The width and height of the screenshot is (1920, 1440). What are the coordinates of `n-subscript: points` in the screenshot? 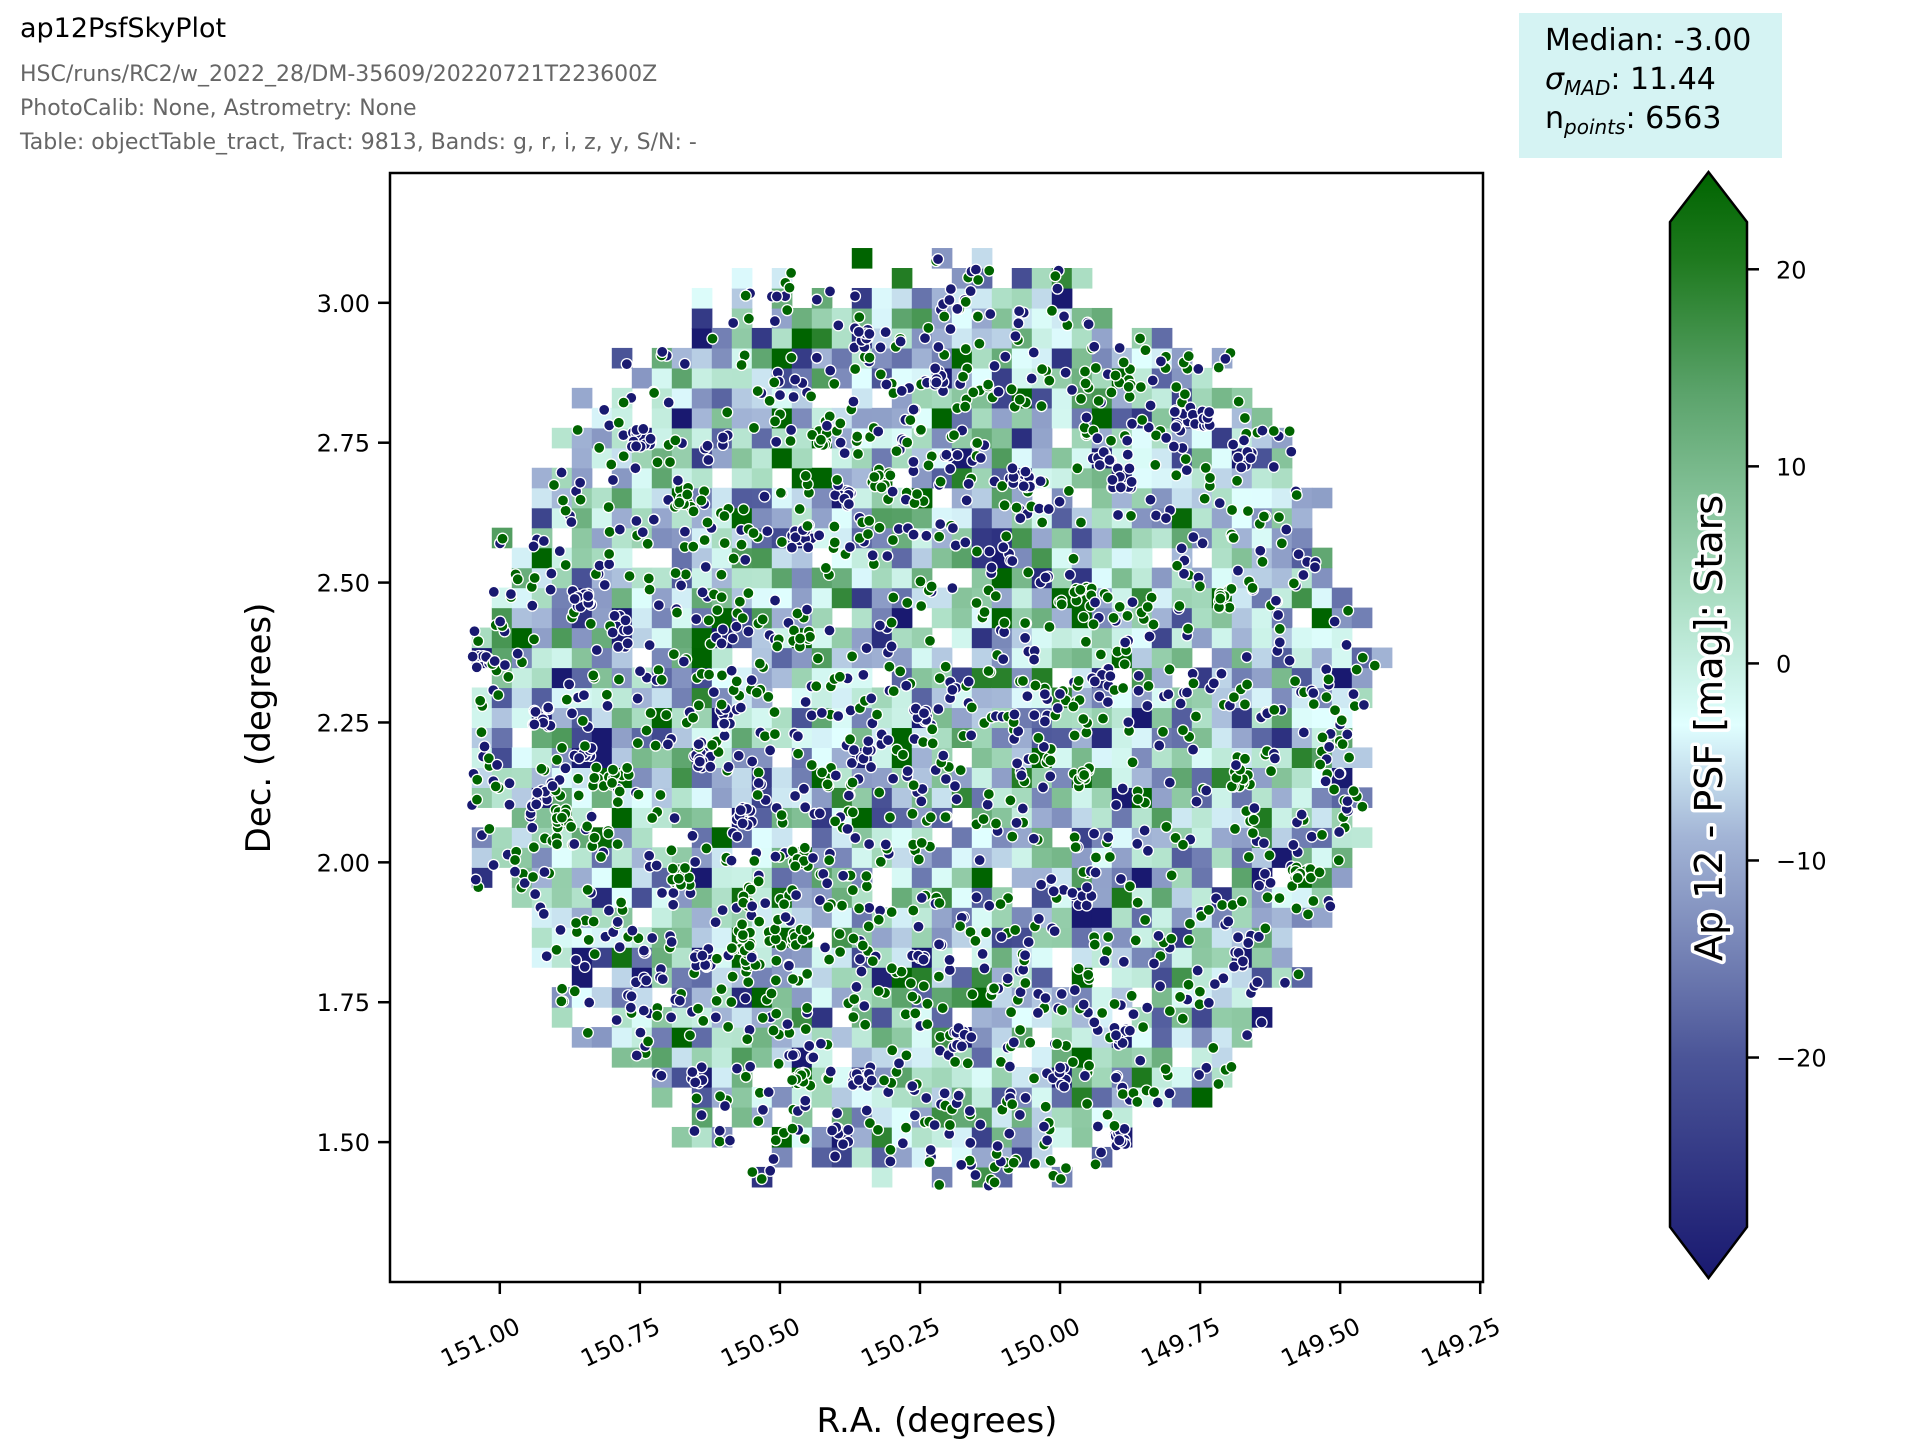 It's located at (1594, 127).